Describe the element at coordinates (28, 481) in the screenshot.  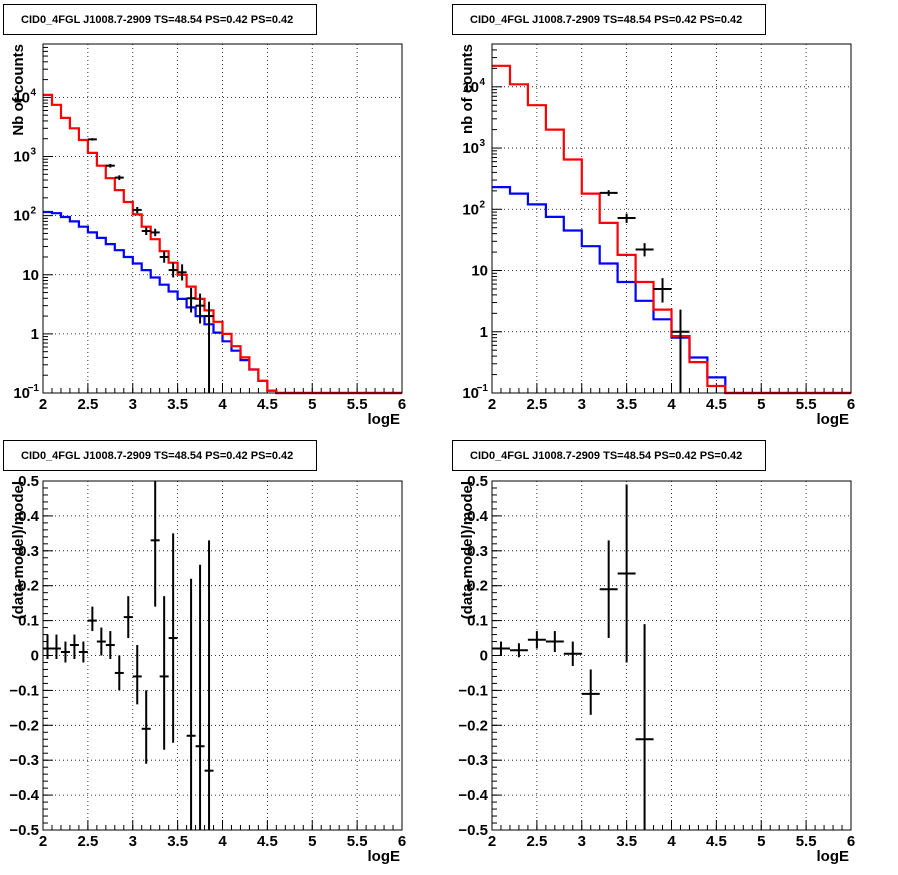
I see `y-tick-label: 0.5` at that location.